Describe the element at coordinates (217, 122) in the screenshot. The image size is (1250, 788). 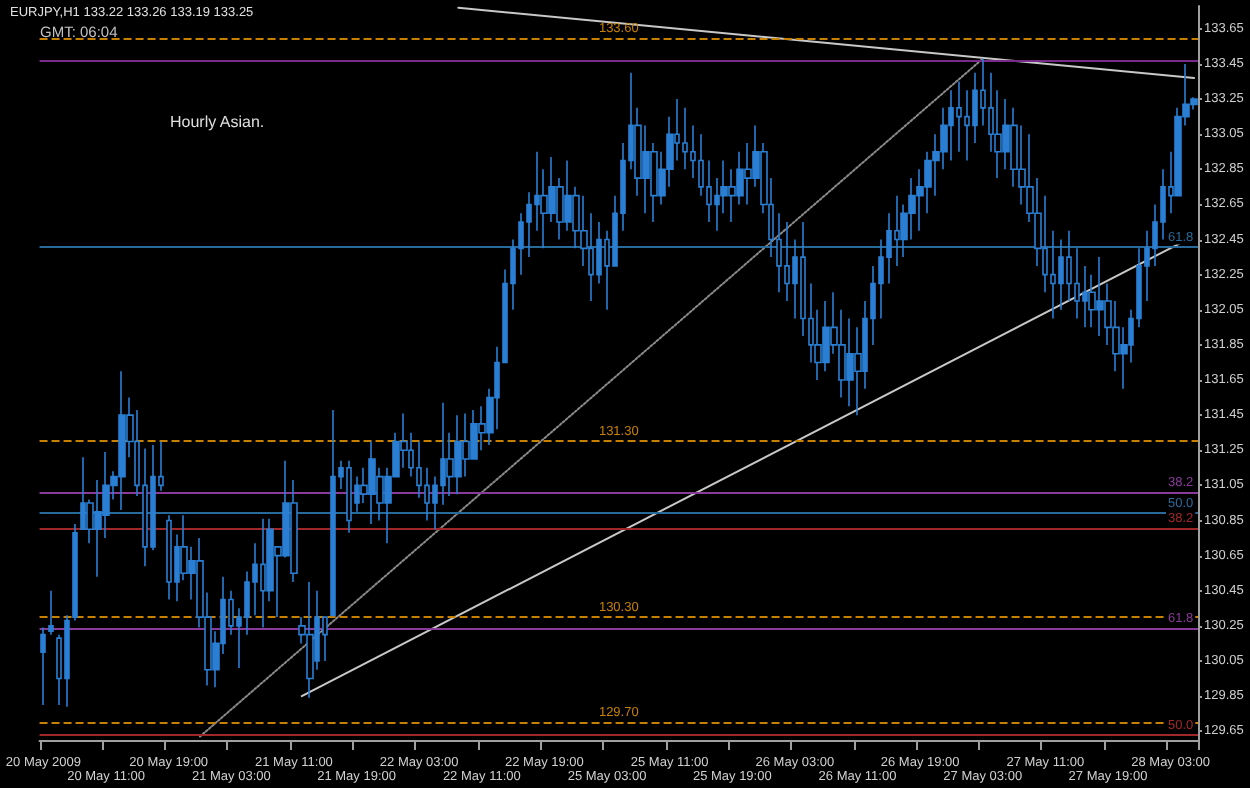
I see `annotation: Hourly Asian.` at that location.